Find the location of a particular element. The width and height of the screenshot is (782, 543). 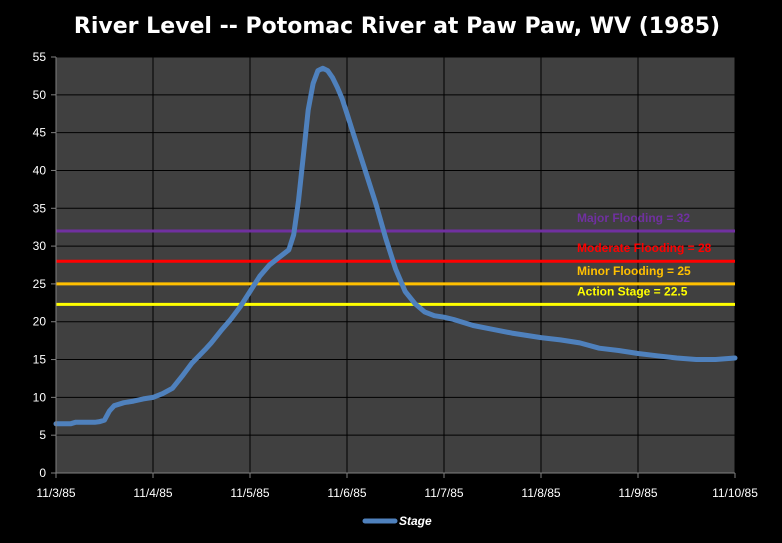

x-tick-label: 11/3/85 is located at coordinates (55, 493).